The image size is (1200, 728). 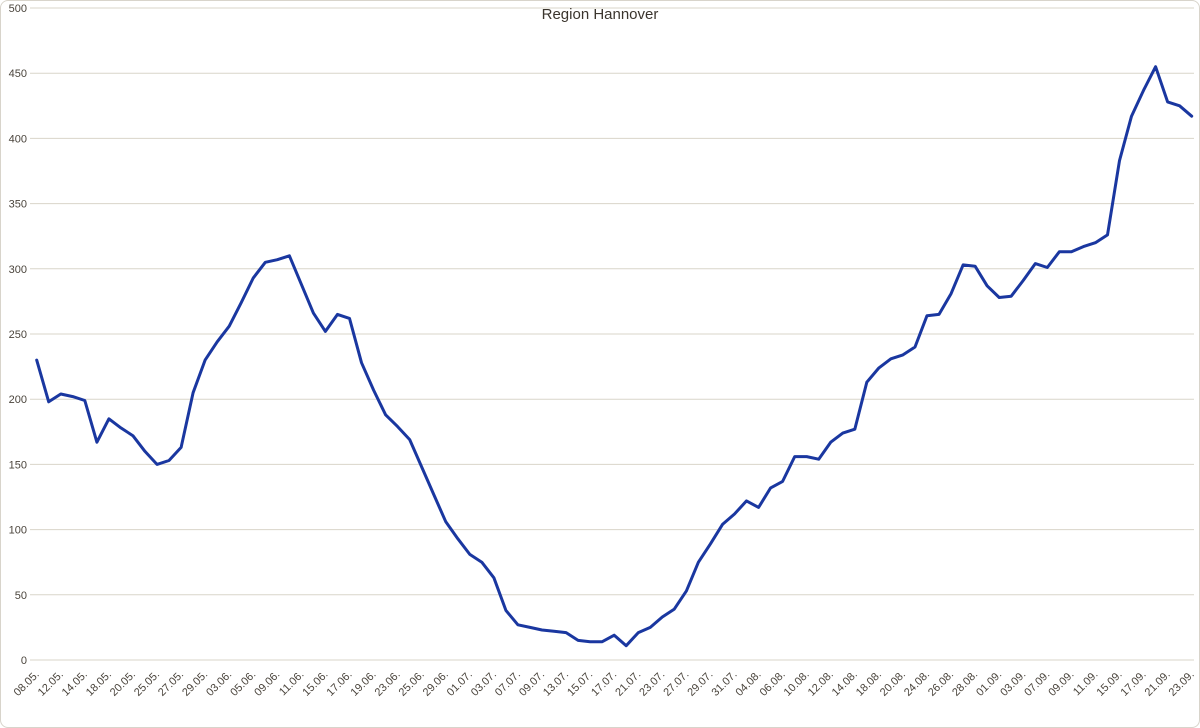 I want to click on svg-text: 07.07., so click(x=508, y=684).